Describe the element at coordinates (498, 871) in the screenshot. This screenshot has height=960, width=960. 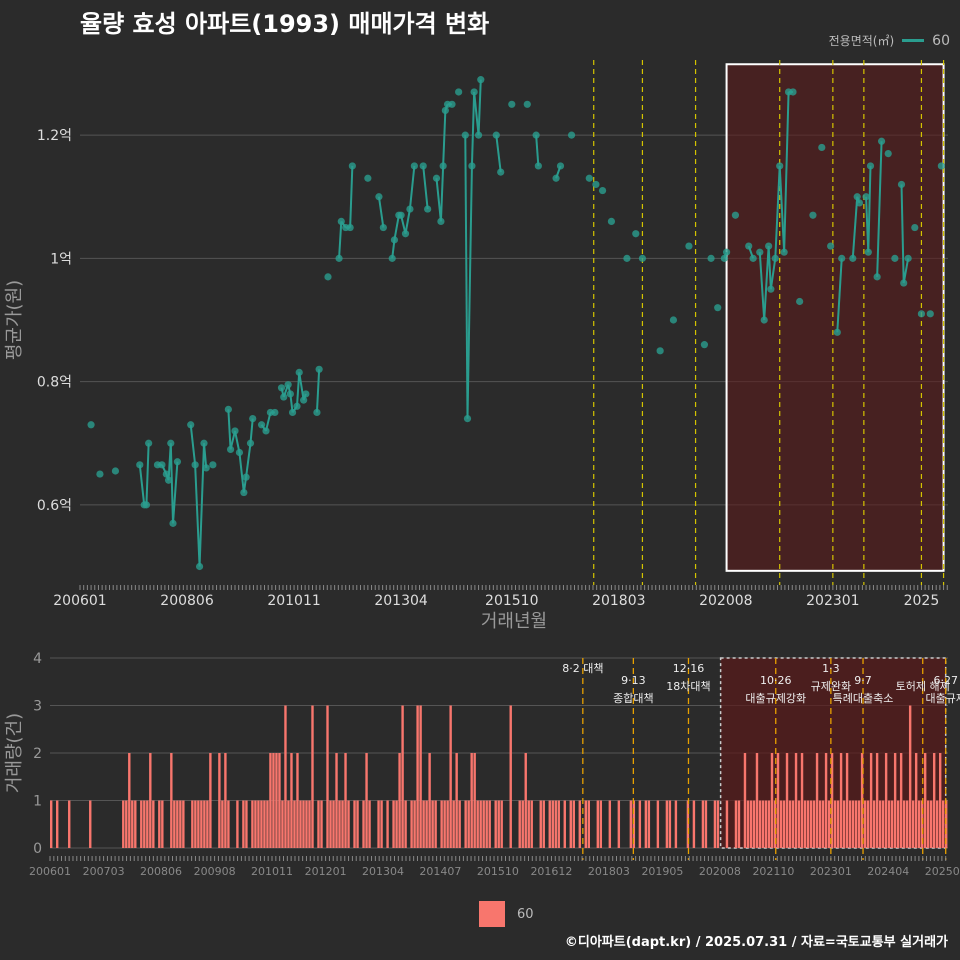
I see `volume-x-tick-label: 201510` at that location.